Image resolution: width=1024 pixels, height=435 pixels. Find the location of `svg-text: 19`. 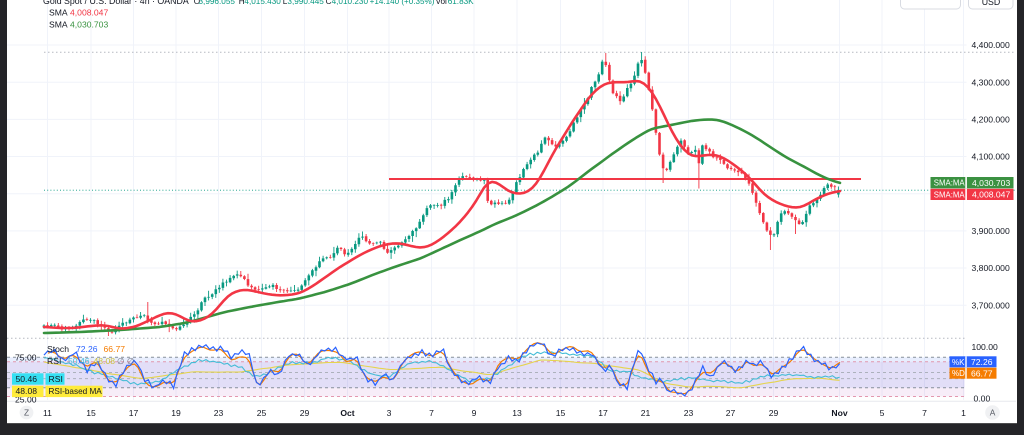

svg-text: 19 is located at coordinates (176, 413).